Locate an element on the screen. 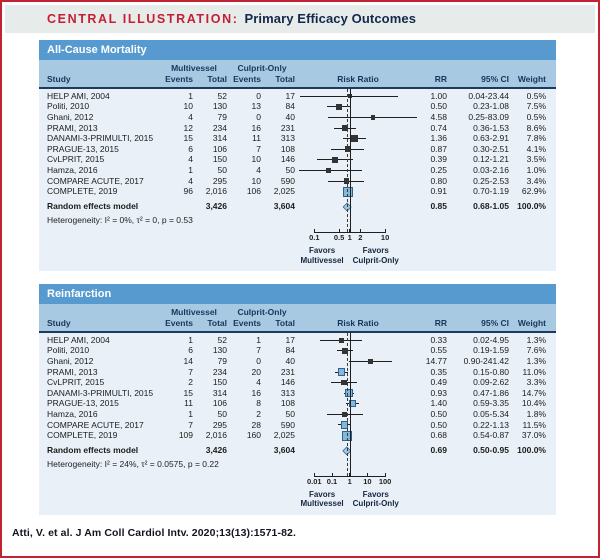 This screenshot has height=558, width=600. rr-value: 1.00 is located at coordinates (438, 95).